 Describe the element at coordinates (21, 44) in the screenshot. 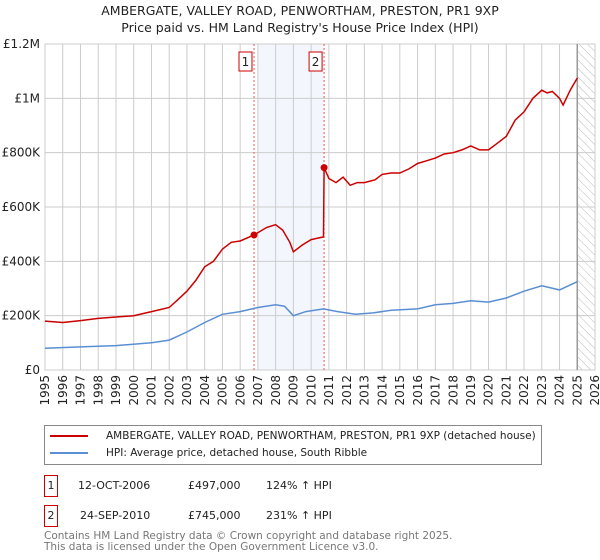

I see `y-tick-label: £1.2M` at that location.